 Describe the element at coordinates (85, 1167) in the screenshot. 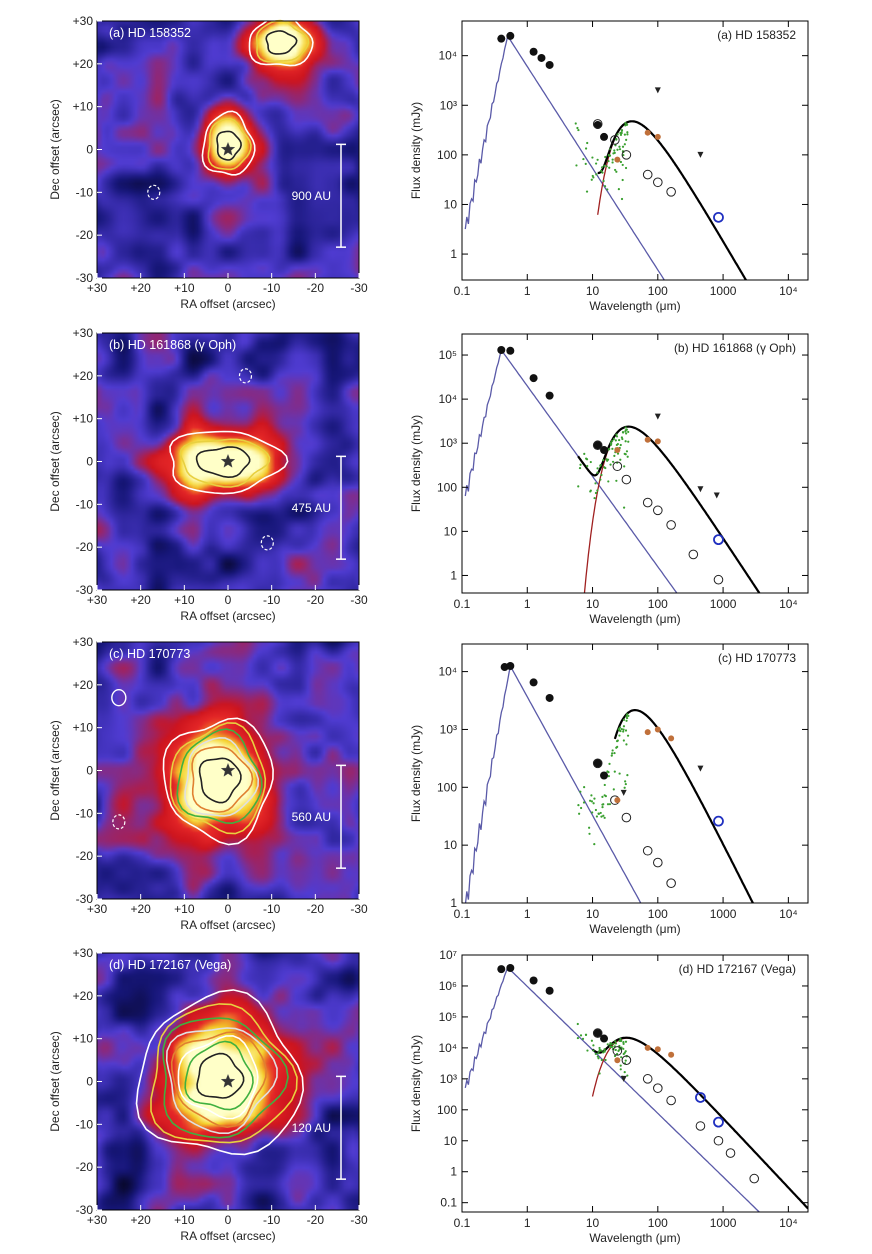

I see `y-tick-label: -20` at that location.